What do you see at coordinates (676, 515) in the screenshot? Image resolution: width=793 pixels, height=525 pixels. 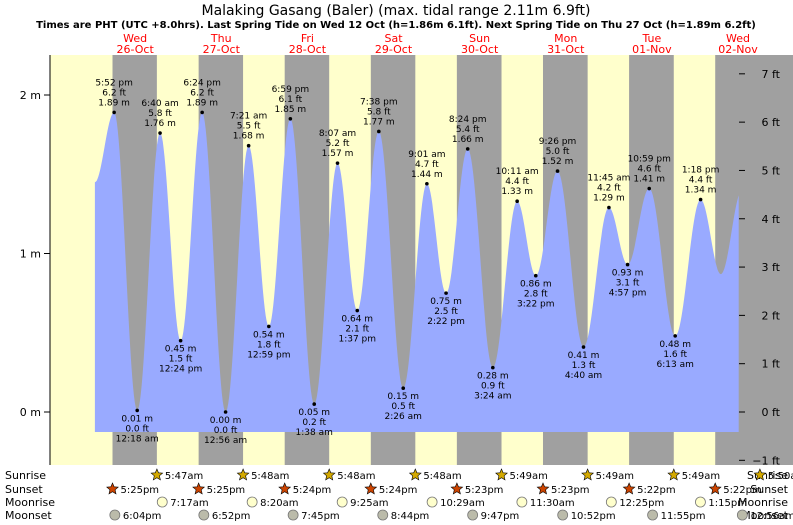 I see `moonset-event: 11:55pm` at bounding box center [676, 515].